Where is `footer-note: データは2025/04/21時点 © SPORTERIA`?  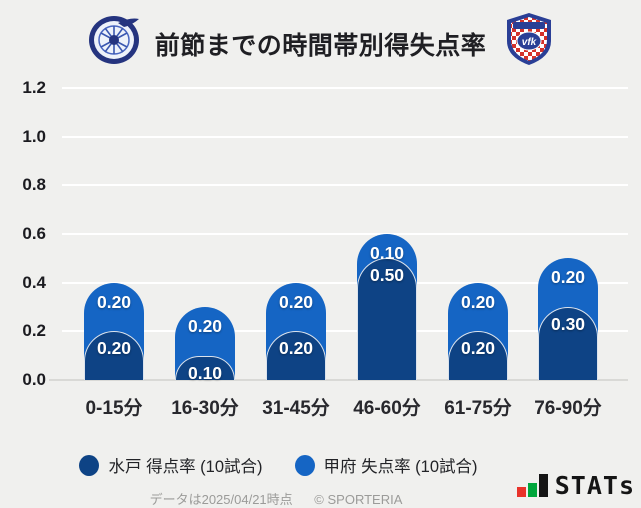 footer-note: データは2025/04/21時点 © SPORTERIA is located at coordinates (278, 498).